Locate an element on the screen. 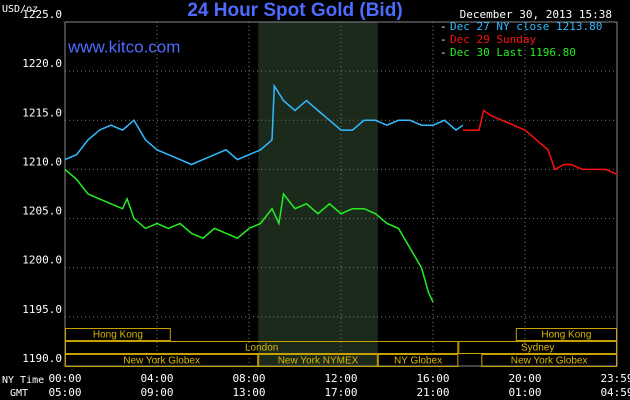 Image resolution: width=630 pixels, height=400 pixels. session-label: London is located at coordinates (261, 348).